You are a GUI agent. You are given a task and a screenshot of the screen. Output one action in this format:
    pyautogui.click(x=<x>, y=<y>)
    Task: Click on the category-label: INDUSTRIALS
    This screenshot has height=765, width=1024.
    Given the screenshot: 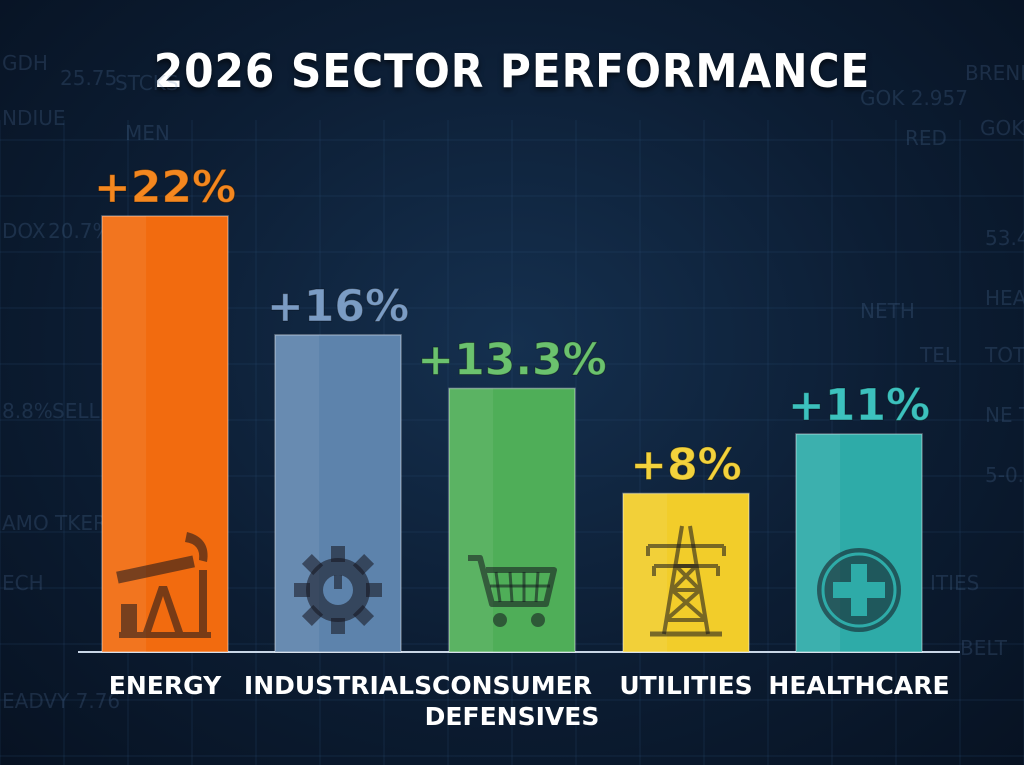 What is the action you would take?
    pyautogui.click(x=338, y=685)
    